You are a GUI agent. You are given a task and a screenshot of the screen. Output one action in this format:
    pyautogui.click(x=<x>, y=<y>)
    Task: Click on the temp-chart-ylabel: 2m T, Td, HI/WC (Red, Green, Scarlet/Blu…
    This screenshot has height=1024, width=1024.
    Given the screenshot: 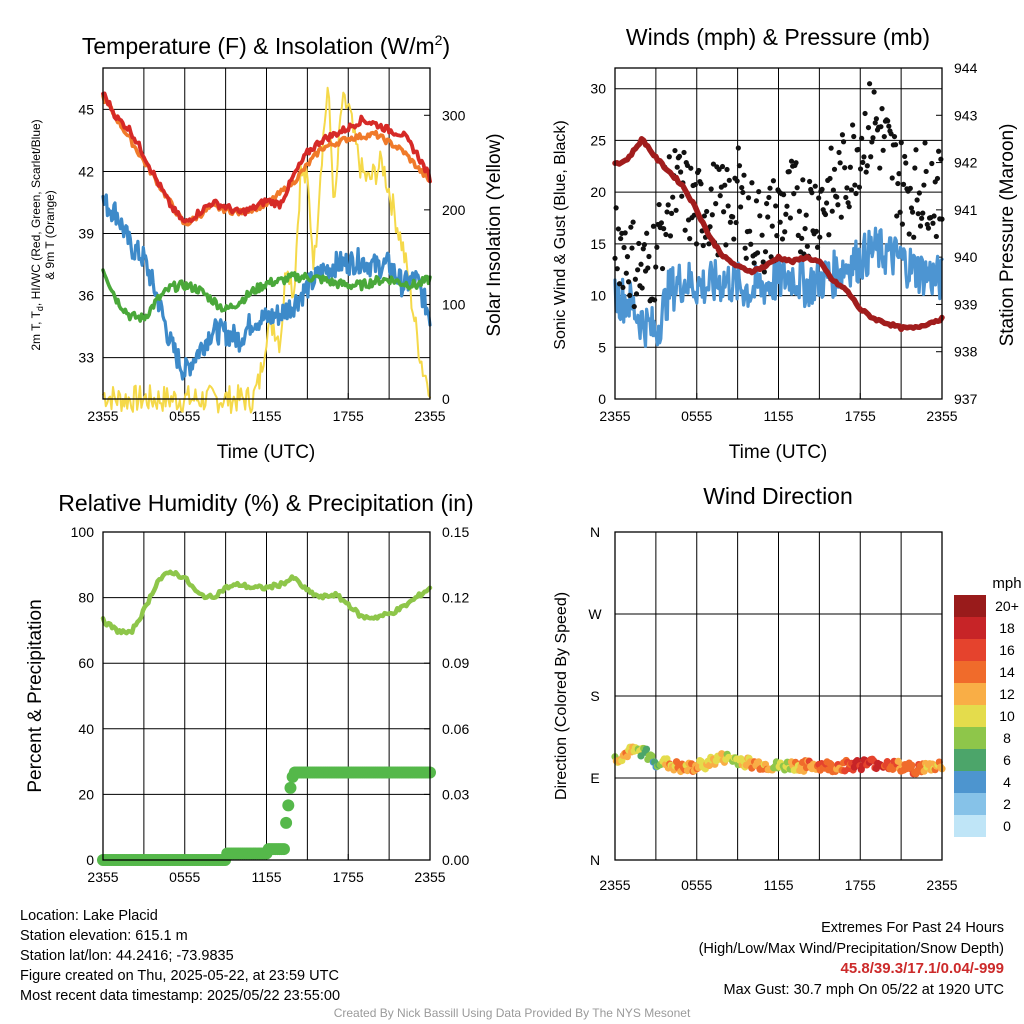 What is the action you would take?
    pyautogui.click(x=43, y=234)
    